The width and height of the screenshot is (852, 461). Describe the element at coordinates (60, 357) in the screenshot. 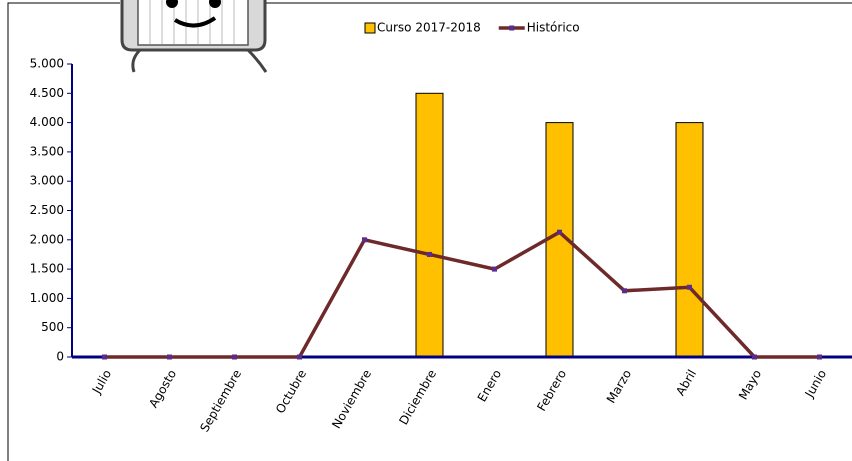

I see `y-tick-label: 0` at that location.